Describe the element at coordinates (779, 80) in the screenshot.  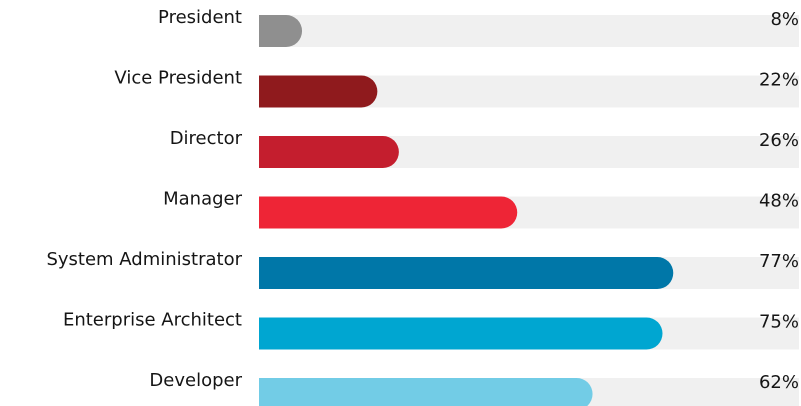
I see `value-label: 22%` at that location.